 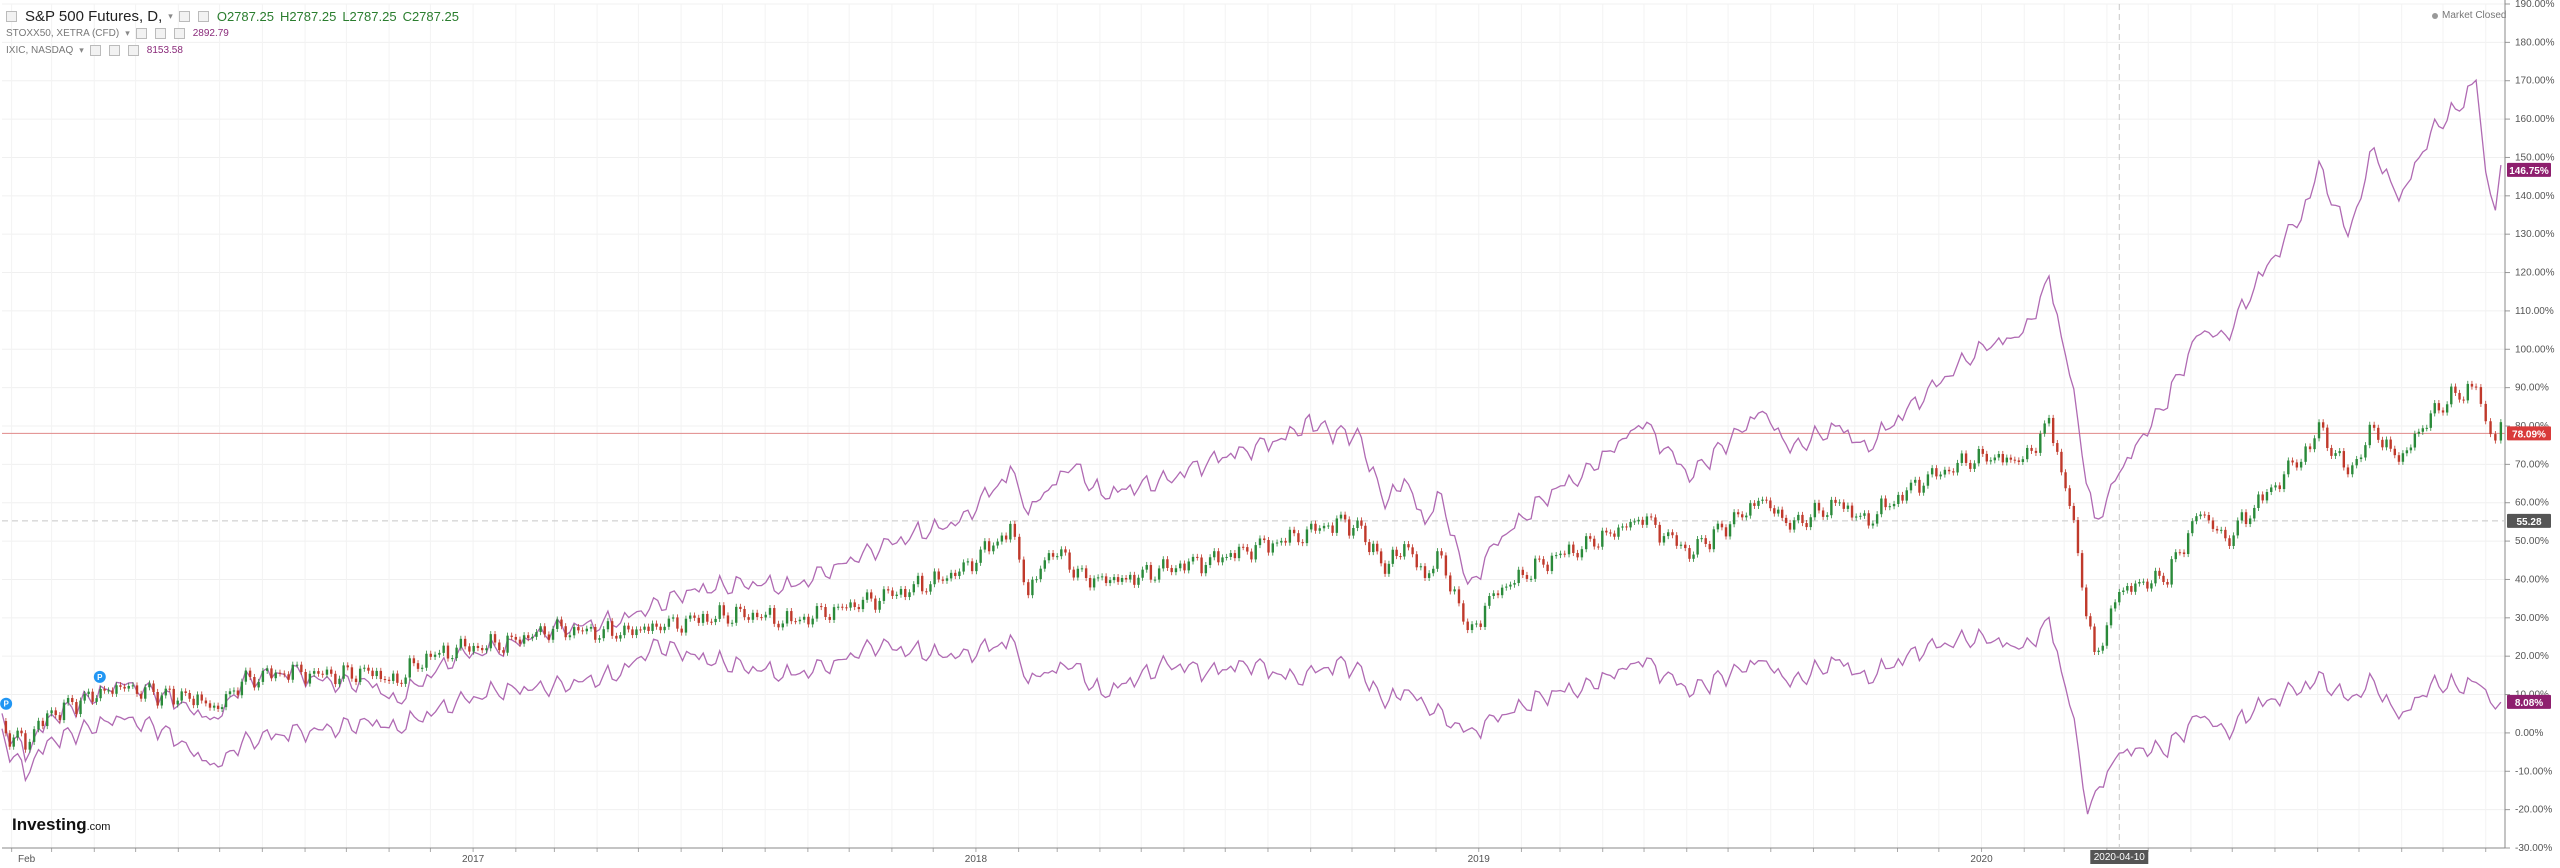 I want to click on y-tick-label: 0.00%, so click(x=2529, y=733).